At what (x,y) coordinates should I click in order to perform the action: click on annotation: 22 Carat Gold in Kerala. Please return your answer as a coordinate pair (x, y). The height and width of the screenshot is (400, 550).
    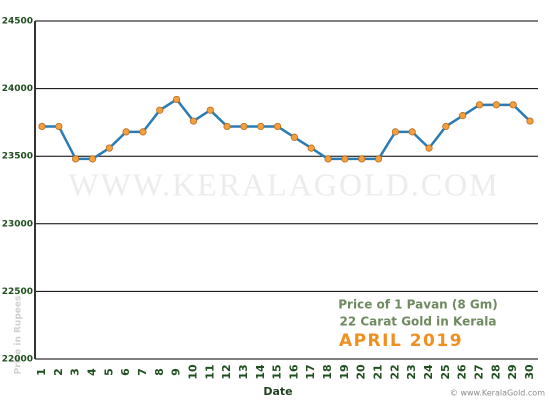
    Looking at the image, I should click on (418, 322).